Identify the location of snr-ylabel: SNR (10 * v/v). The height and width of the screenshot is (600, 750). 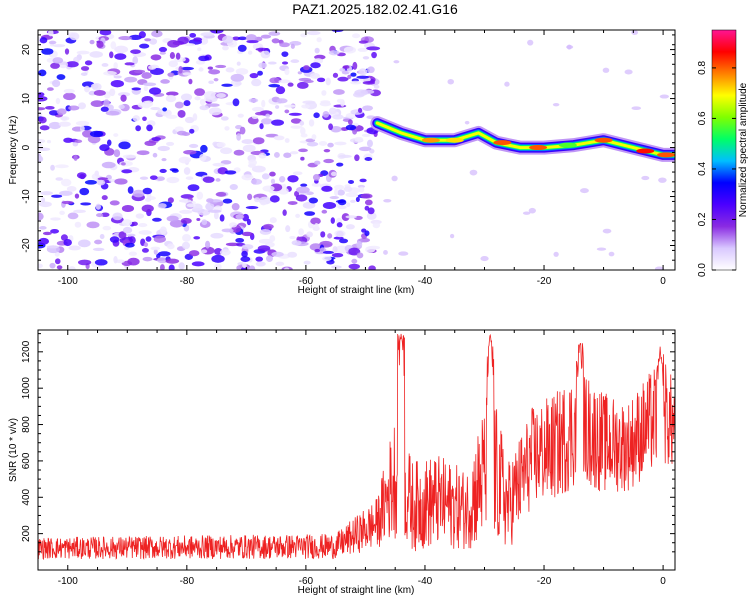
(13, 450).